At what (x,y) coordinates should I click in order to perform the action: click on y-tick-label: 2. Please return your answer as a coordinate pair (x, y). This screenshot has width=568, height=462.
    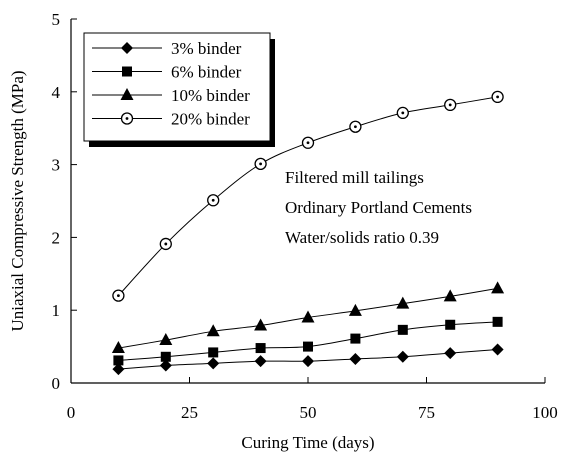
    Looking at the image, I should click on (56, 237).